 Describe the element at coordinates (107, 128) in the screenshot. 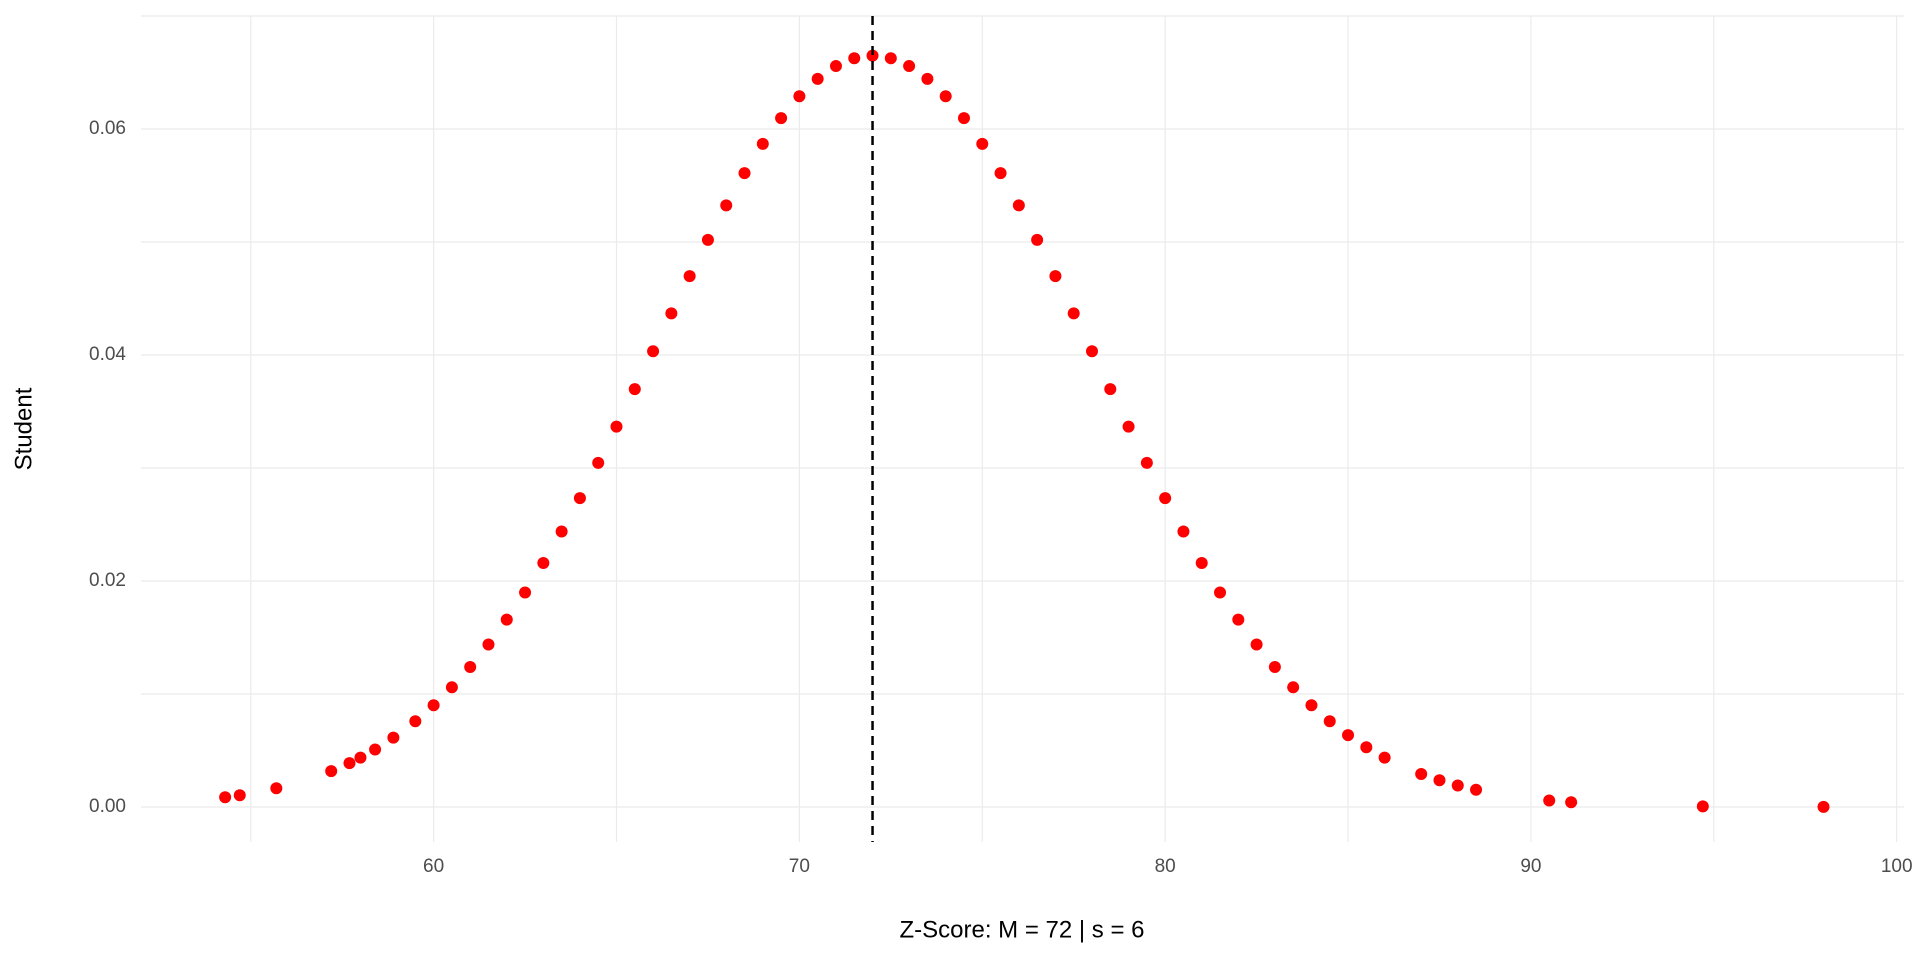

I see `y-tick-label: 0.06` at that location.